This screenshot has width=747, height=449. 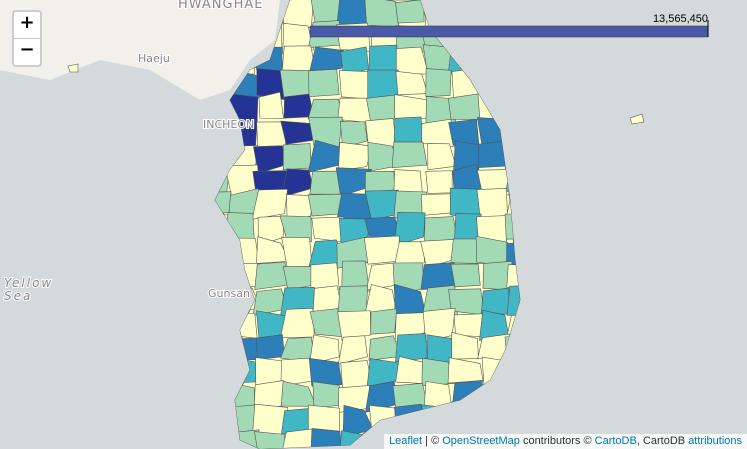 I want to click on legend-colorbar, so click(x=509, y=31).